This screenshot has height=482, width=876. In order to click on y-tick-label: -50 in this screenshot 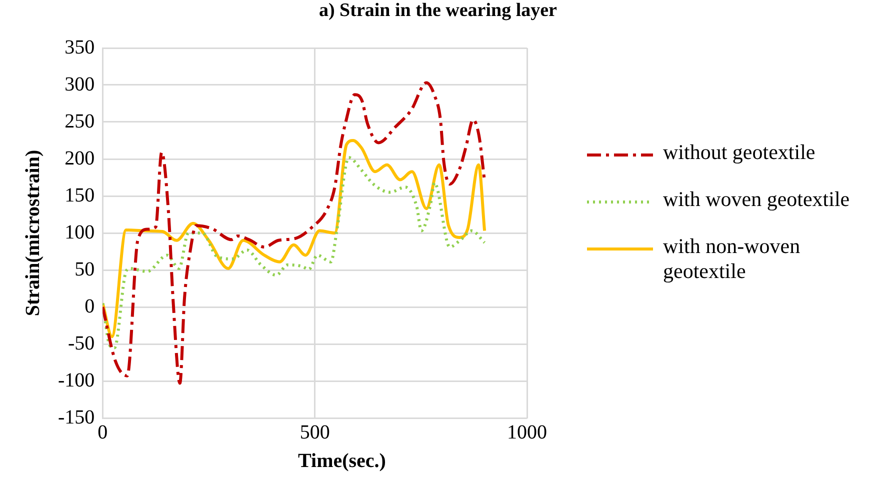, I will do `click(81, 343)`.